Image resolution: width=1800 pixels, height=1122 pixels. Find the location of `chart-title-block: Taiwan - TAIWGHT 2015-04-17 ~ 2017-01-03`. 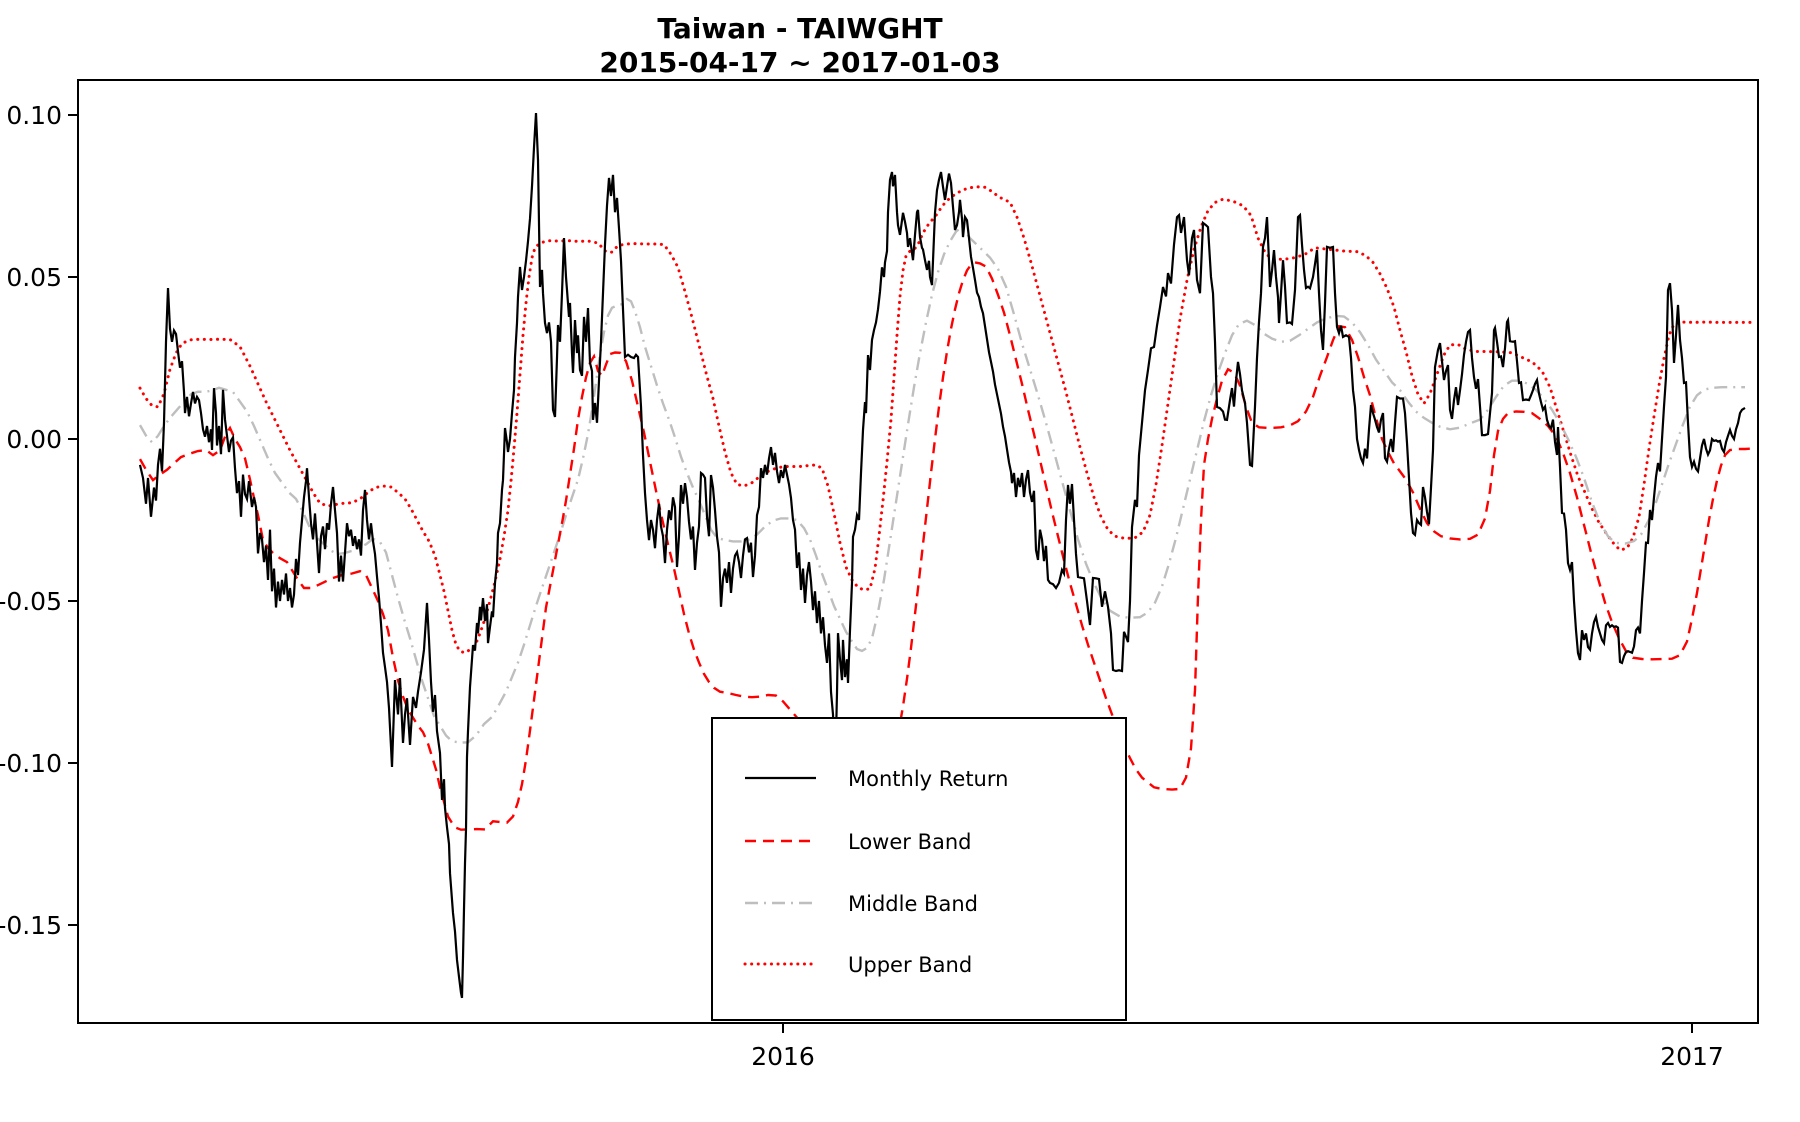

chart-title-block: Taiwan - TAIWGHT 2015-04-17 ~ 2017-01-03 is located at coordinates (800, 46).